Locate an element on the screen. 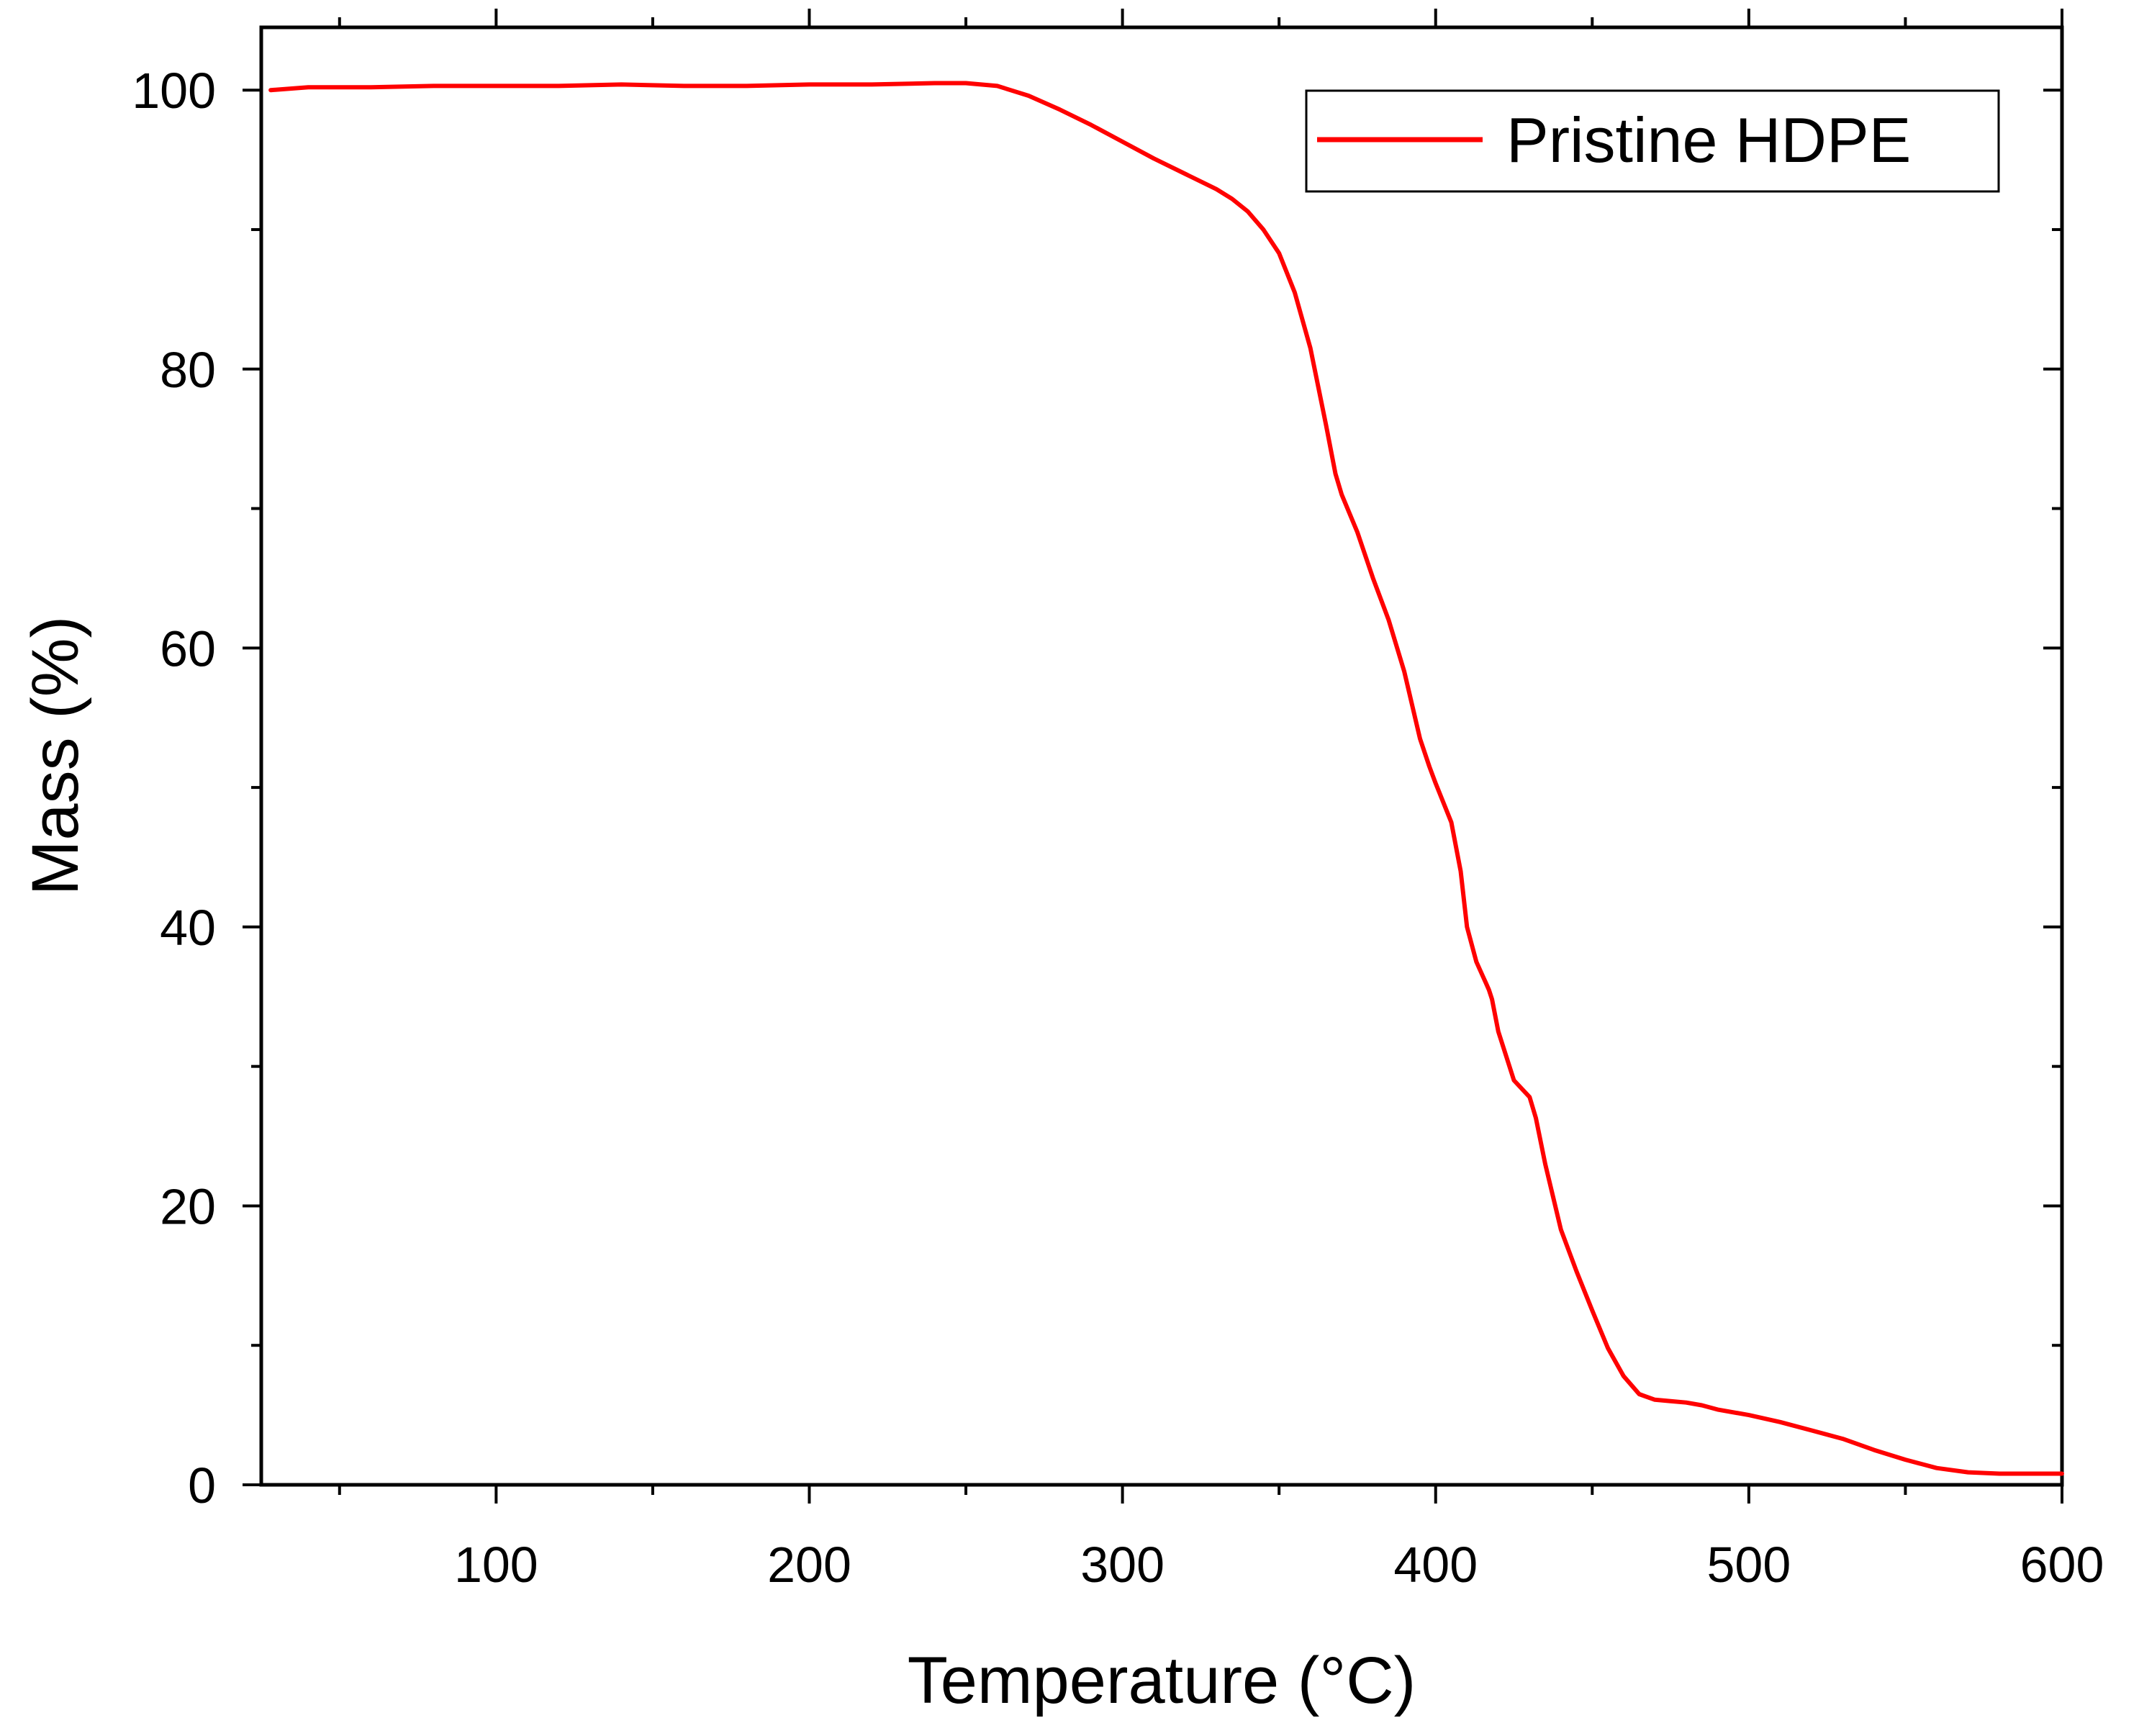 Image resolution: width=2139 pixels, height=1736 pixels. x-tick-labels: 100 200 300 400 500 600 is located at coordinates (1279, 1565).